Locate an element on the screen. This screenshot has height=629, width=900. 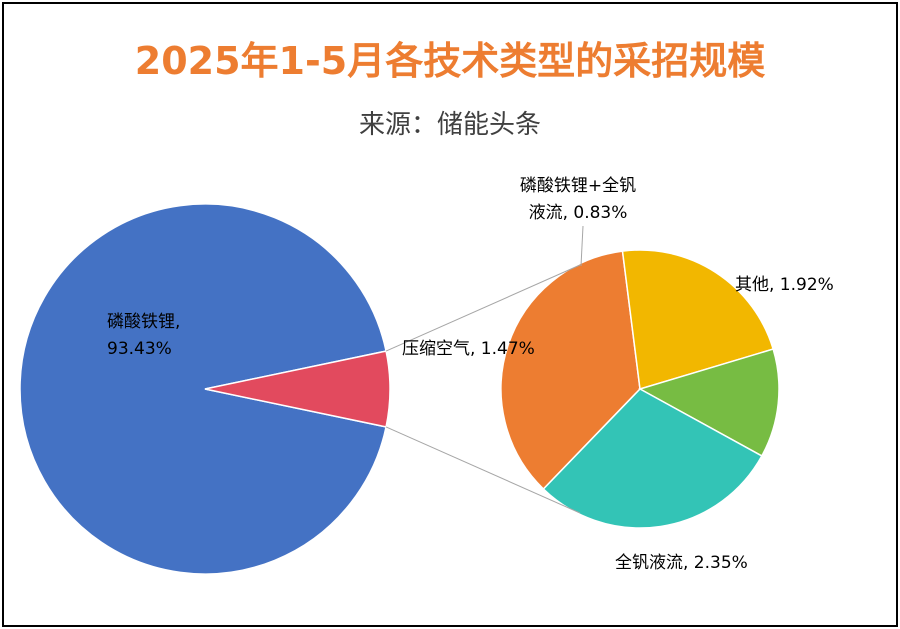
data-label-lfp-vrfb-line1: 磷酸铁锂+全钒 is located at coordinates (578, 186).